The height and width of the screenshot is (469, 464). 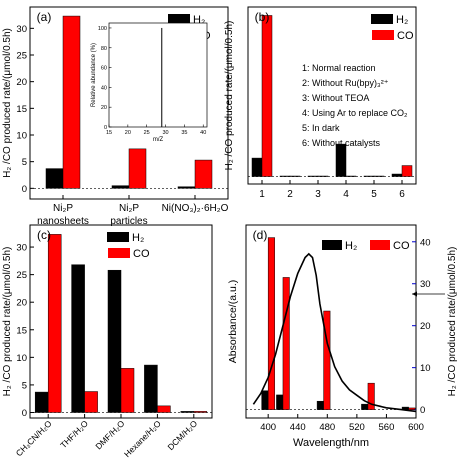 What do you see at coordinates (105, 128) in the screenshot?
I see `inset-y-tick-label: 0` at bounding box center [105, 128].